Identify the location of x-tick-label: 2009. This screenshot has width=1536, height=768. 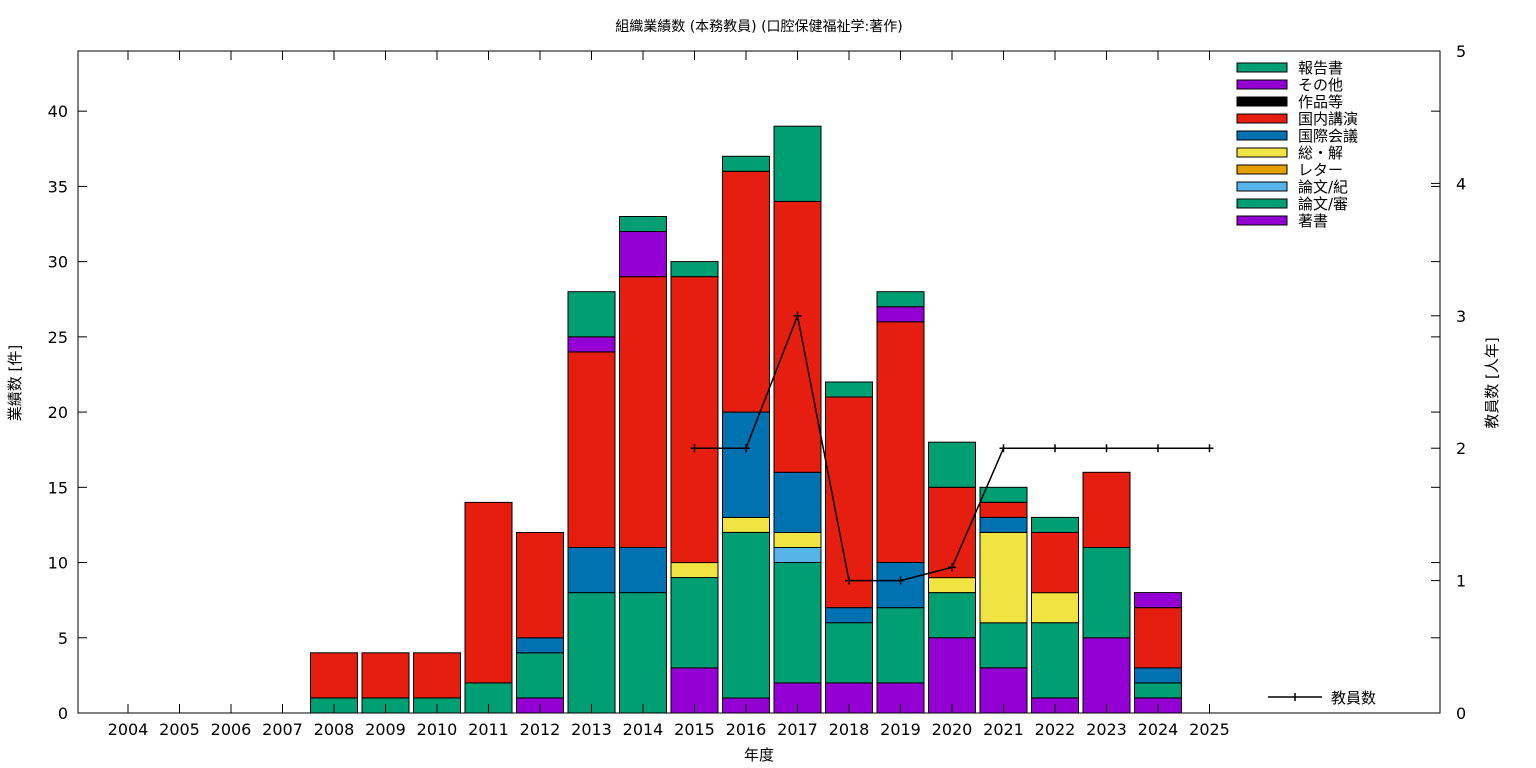
(385, 729).